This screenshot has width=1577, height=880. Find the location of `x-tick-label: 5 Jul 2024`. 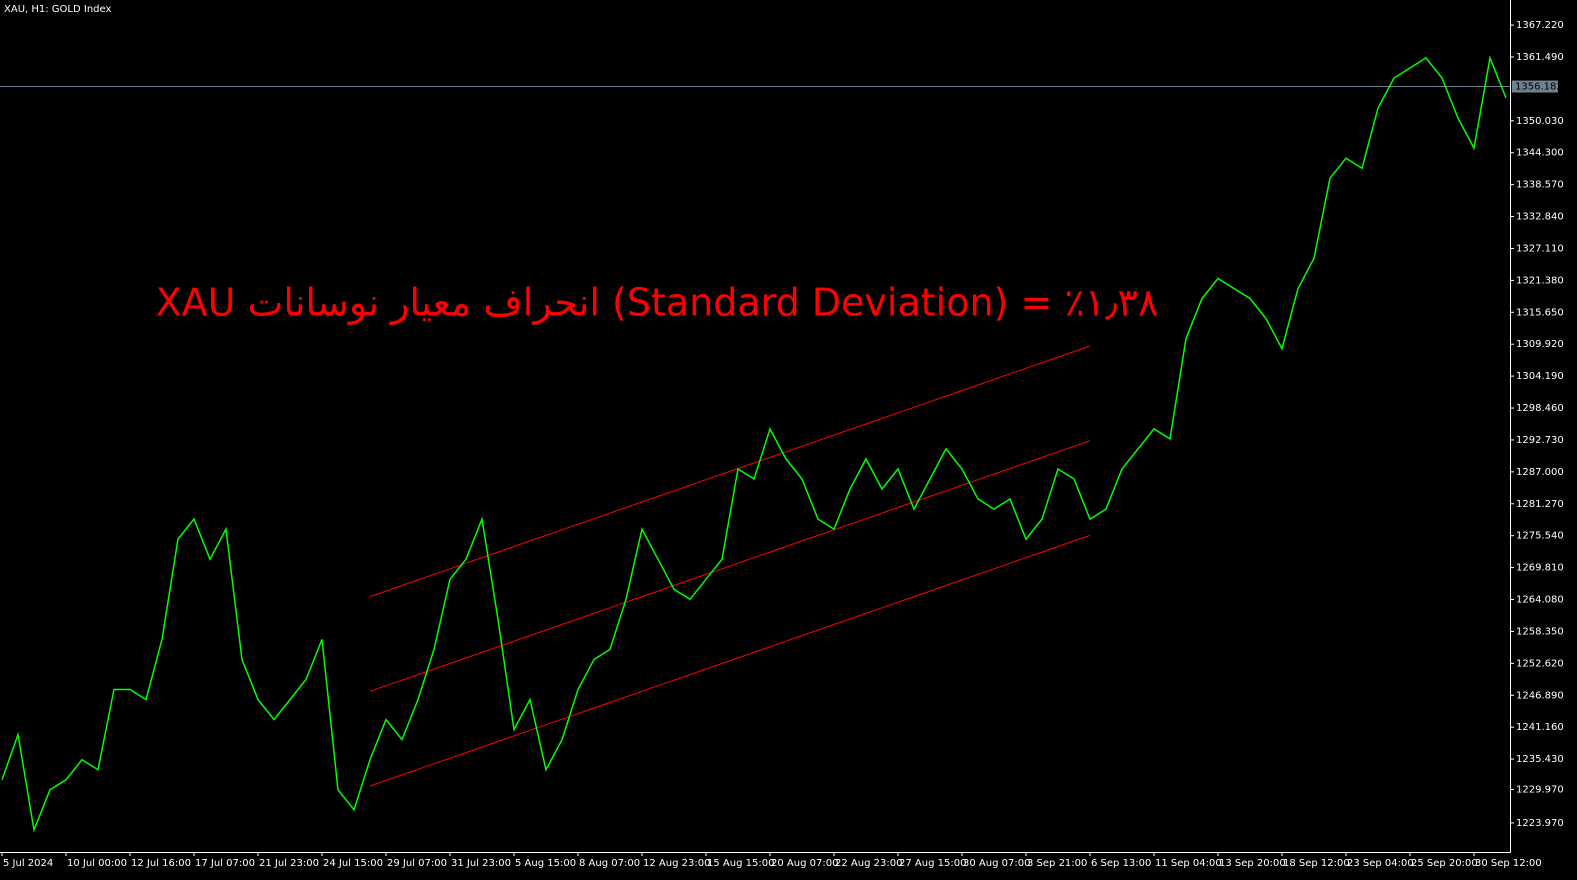

x-tick-label: 5 Jul 2024 is located at coordinates (28, 863).